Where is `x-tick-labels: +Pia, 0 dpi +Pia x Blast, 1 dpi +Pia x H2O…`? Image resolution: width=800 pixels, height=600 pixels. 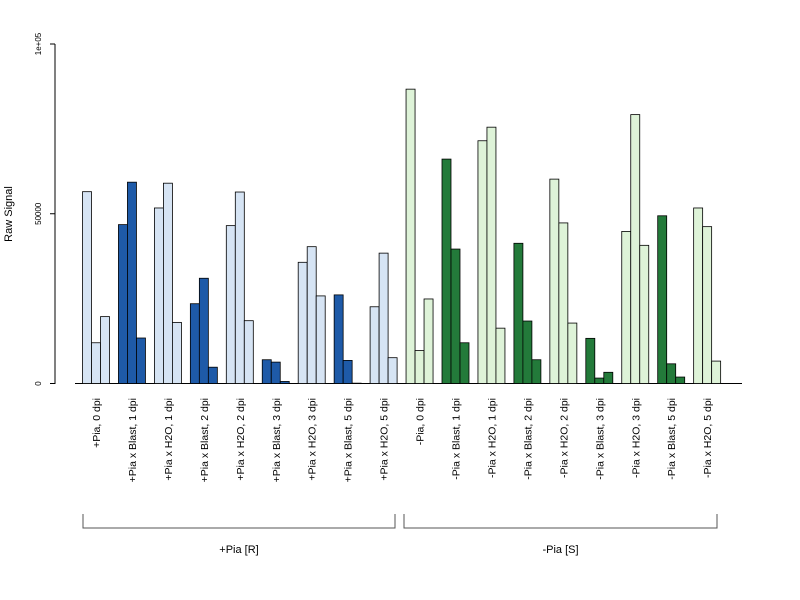
x-tick-labels: +Pia, 0 dpi +Pia x Blast, 1 dpi +Pia x H2O… is located at coordinates (402, 440).